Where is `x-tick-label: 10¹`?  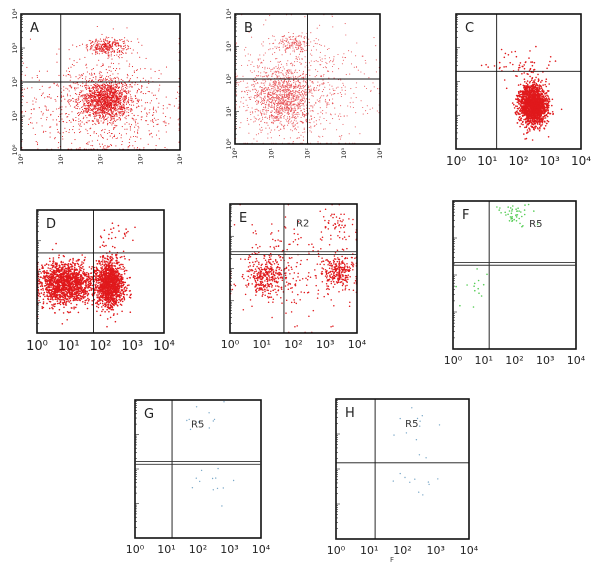 x-tick-label: 10¹ is located at coordinates (61, 159).